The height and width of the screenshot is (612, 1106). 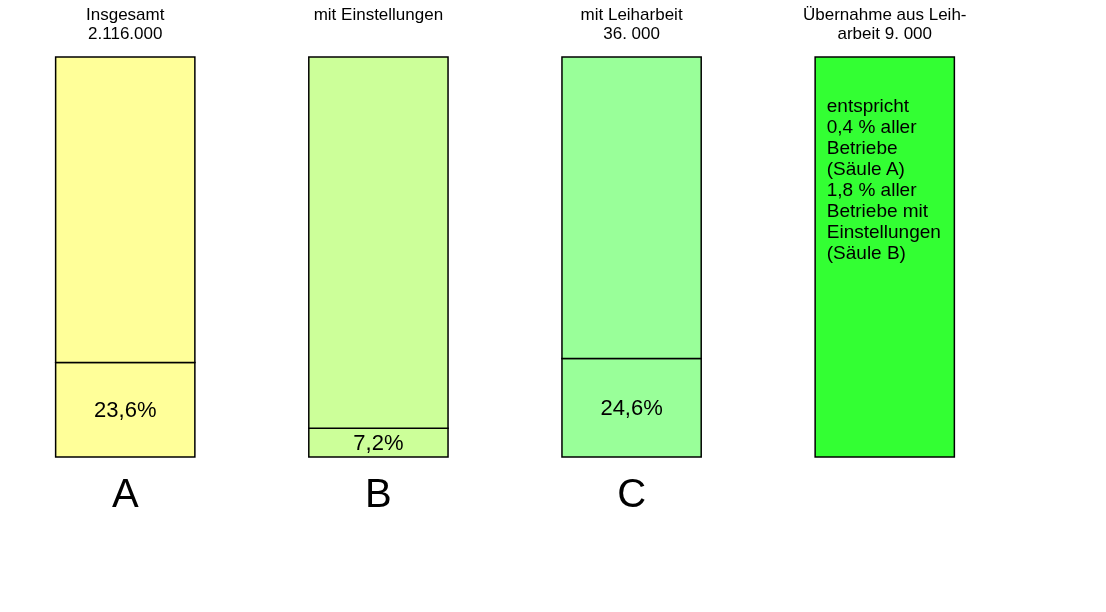 What do you see at coordinates (883, 179) in the screenshot?
I see `annotation: entspricht 0,4 % aller Betriebe (Säule A) 1,8 % aller Betriebe mit Einstellungen (Säule B)` at bounding box center [883, 179].